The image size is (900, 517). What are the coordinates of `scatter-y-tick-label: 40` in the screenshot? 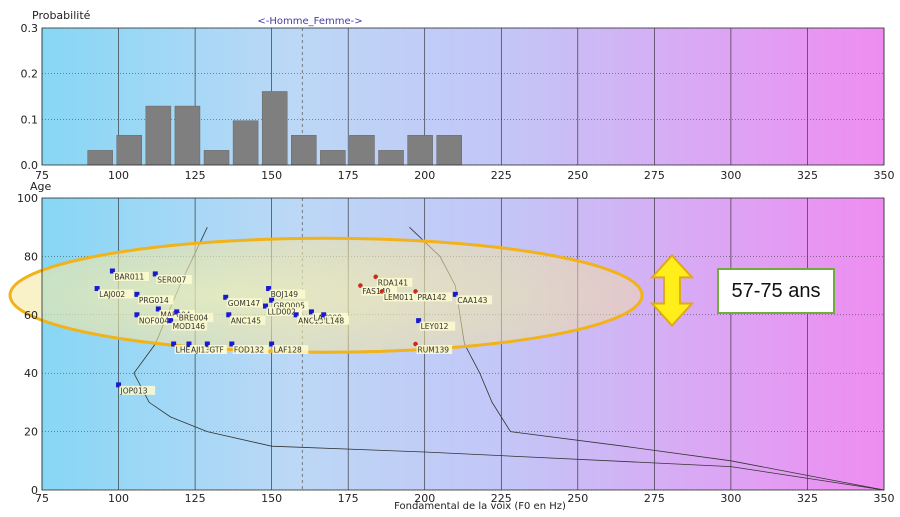 It's located at (31, 373).